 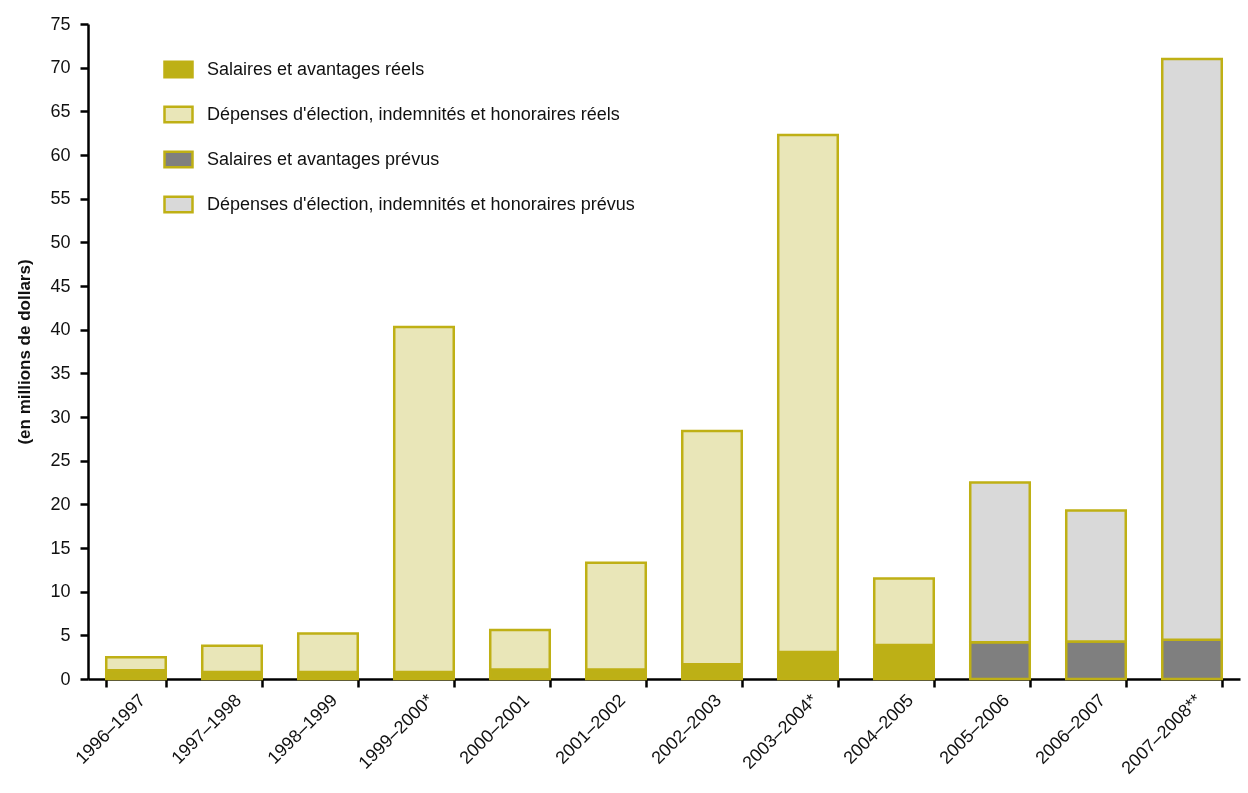 I want to click on y-tick-label: 0, so click(x=65, y=678).